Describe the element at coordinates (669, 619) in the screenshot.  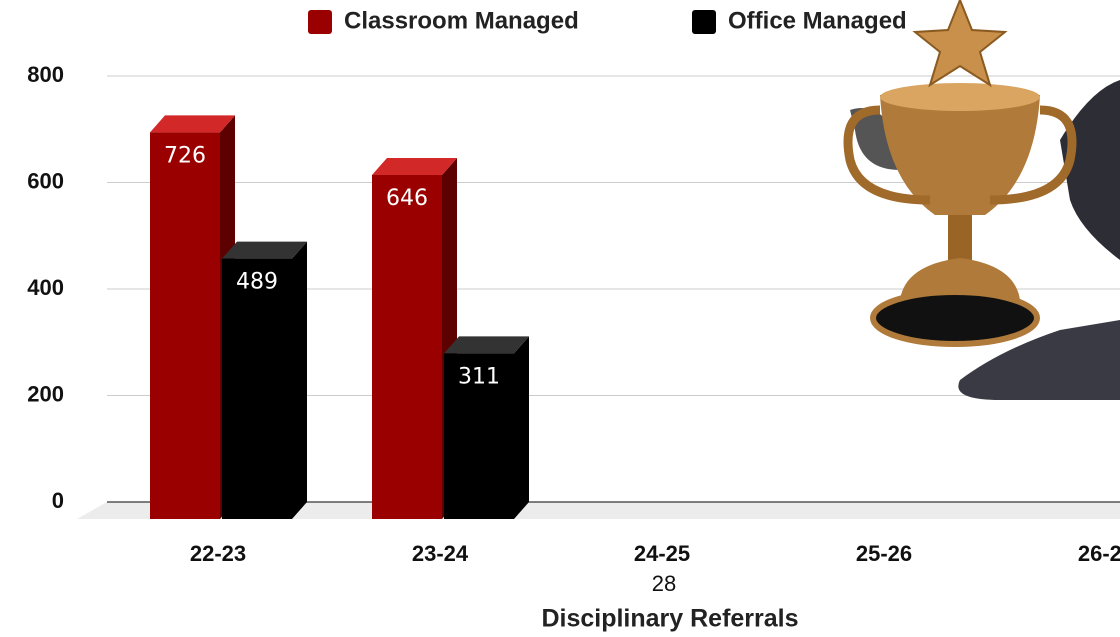
I see `x-axis-title: Disciplinary Referrals` at that location.